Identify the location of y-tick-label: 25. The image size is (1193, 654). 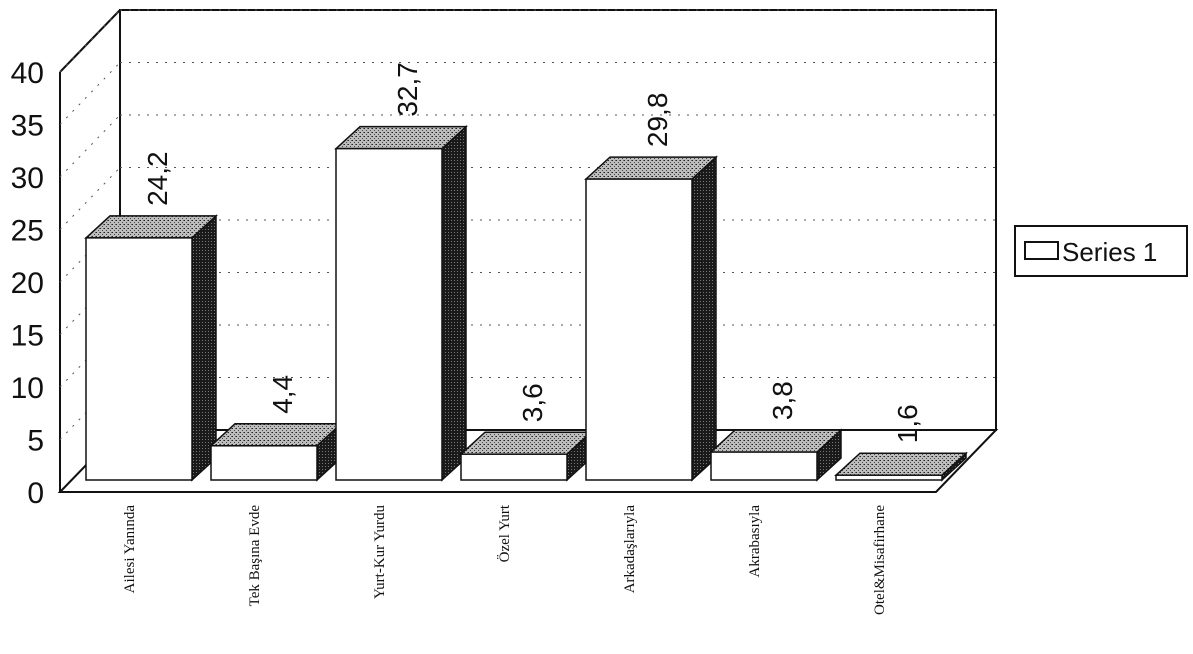
(27, 231).